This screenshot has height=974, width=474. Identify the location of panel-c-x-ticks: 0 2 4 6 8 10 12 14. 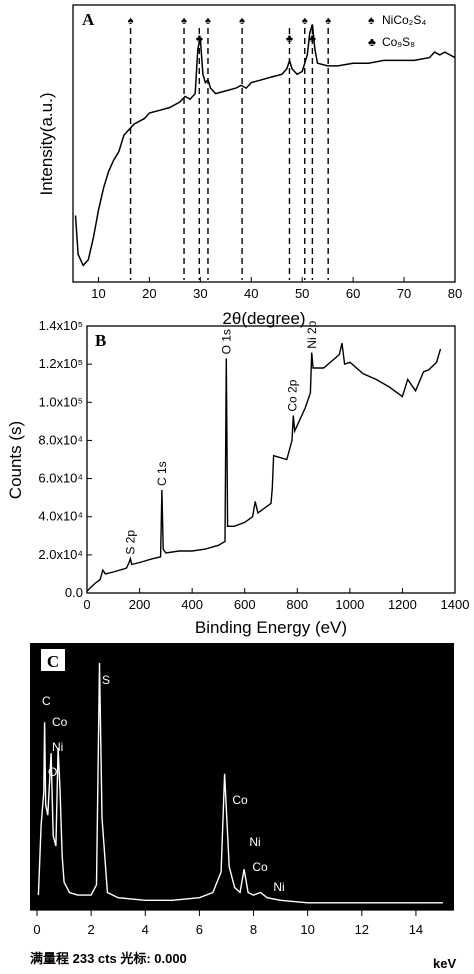
(228, 923).